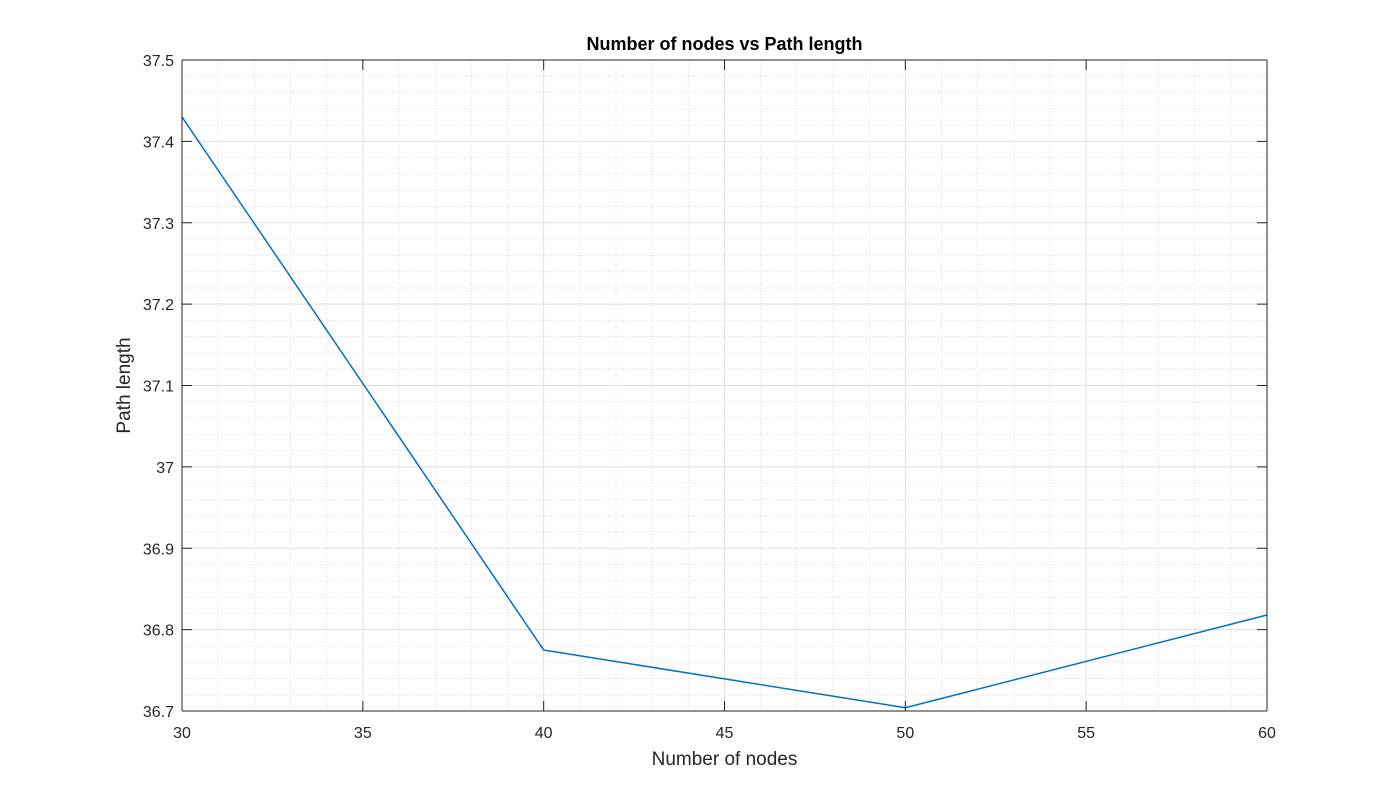  Describe the element at coordinates (1267, 733) in the screenshot. I see `x-tick-label: 60` at that location.